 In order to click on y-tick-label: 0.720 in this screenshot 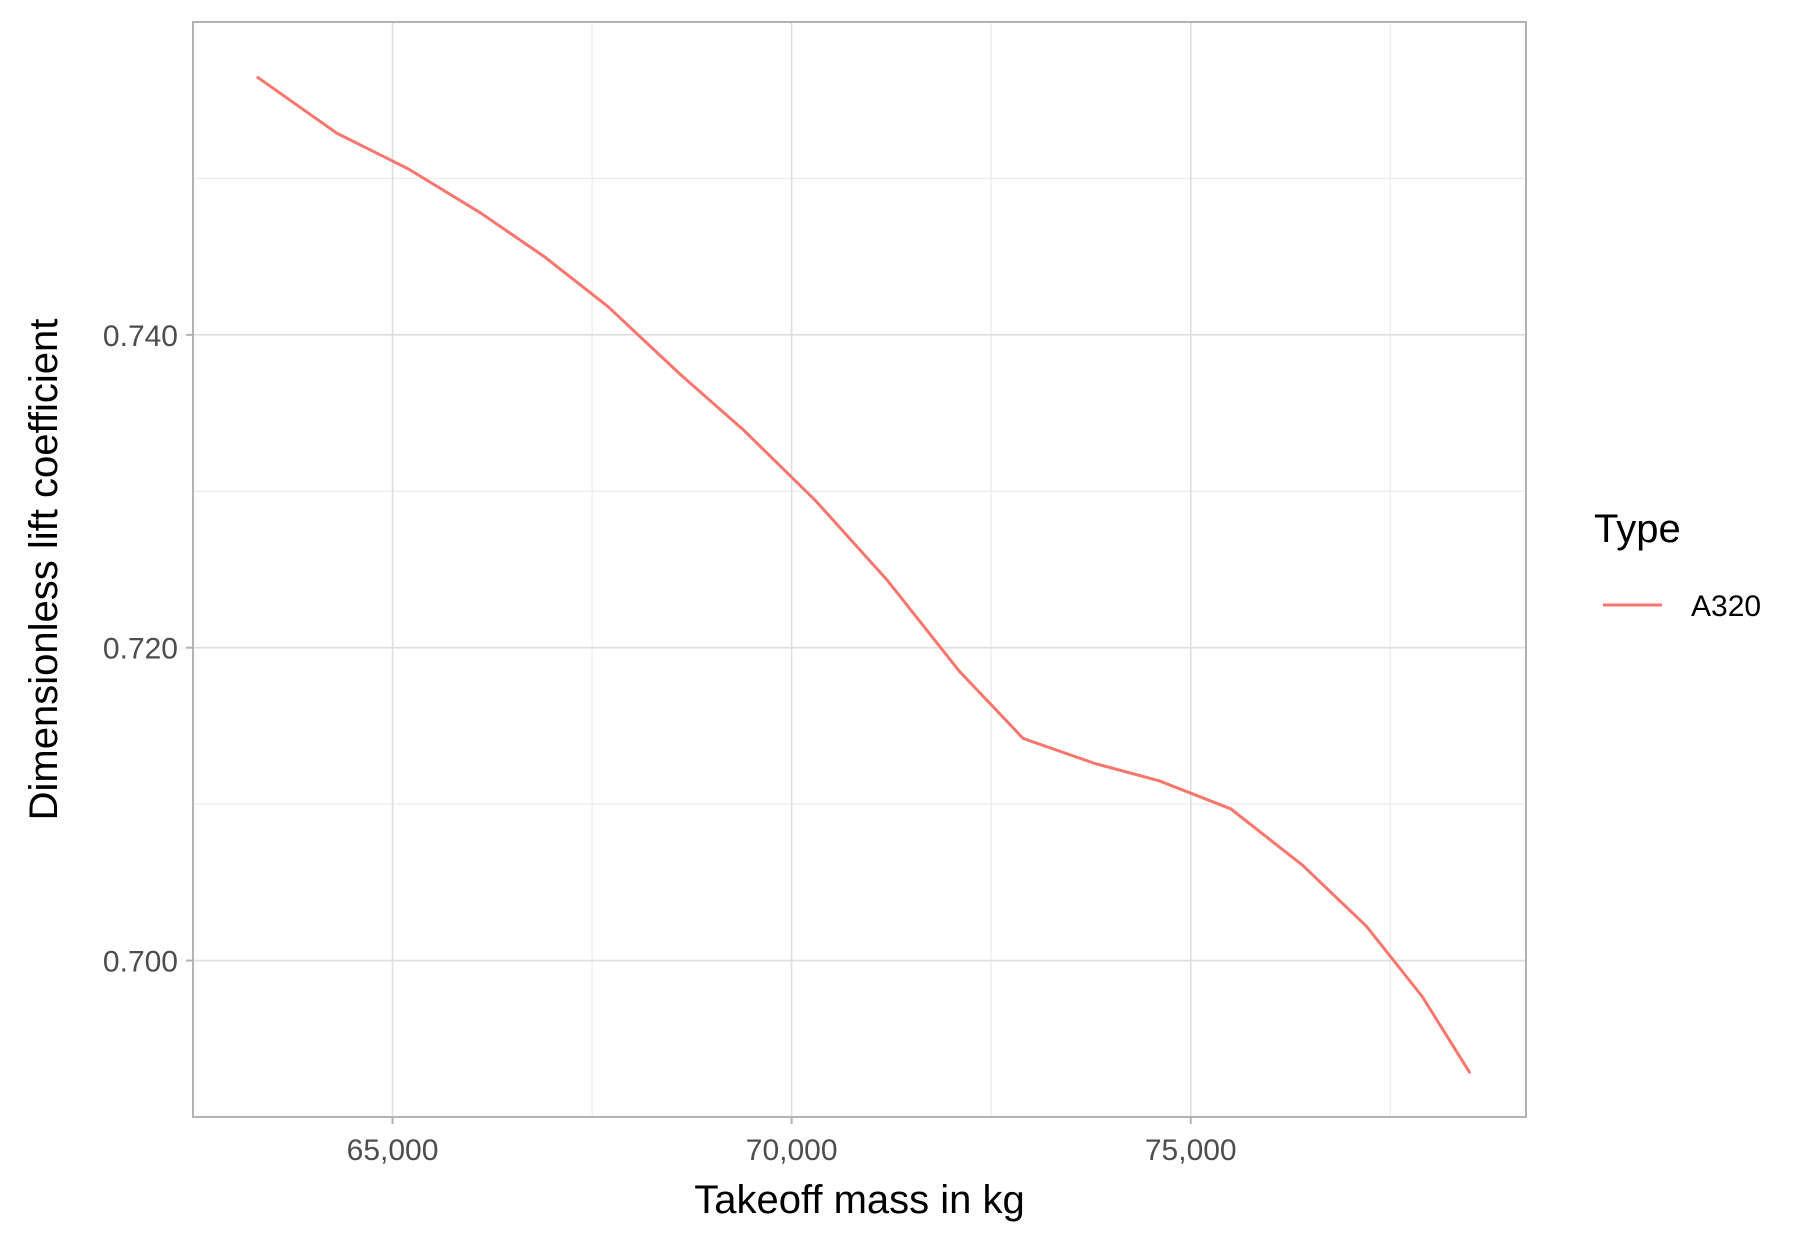, I will do `click(140, 649)`.